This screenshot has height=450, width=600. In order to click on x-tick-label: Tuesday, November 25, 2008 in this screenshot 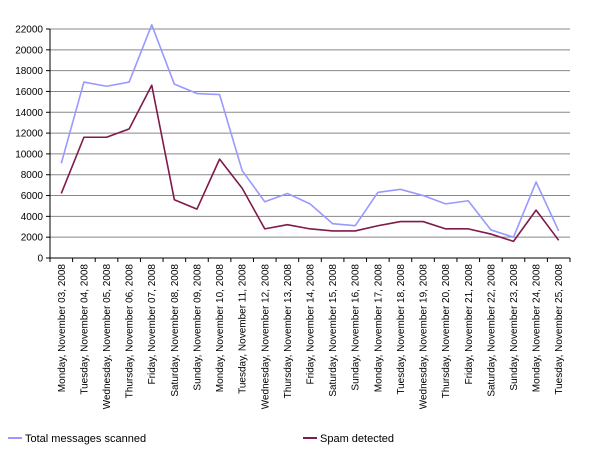, I will do `click(559, 329)`.